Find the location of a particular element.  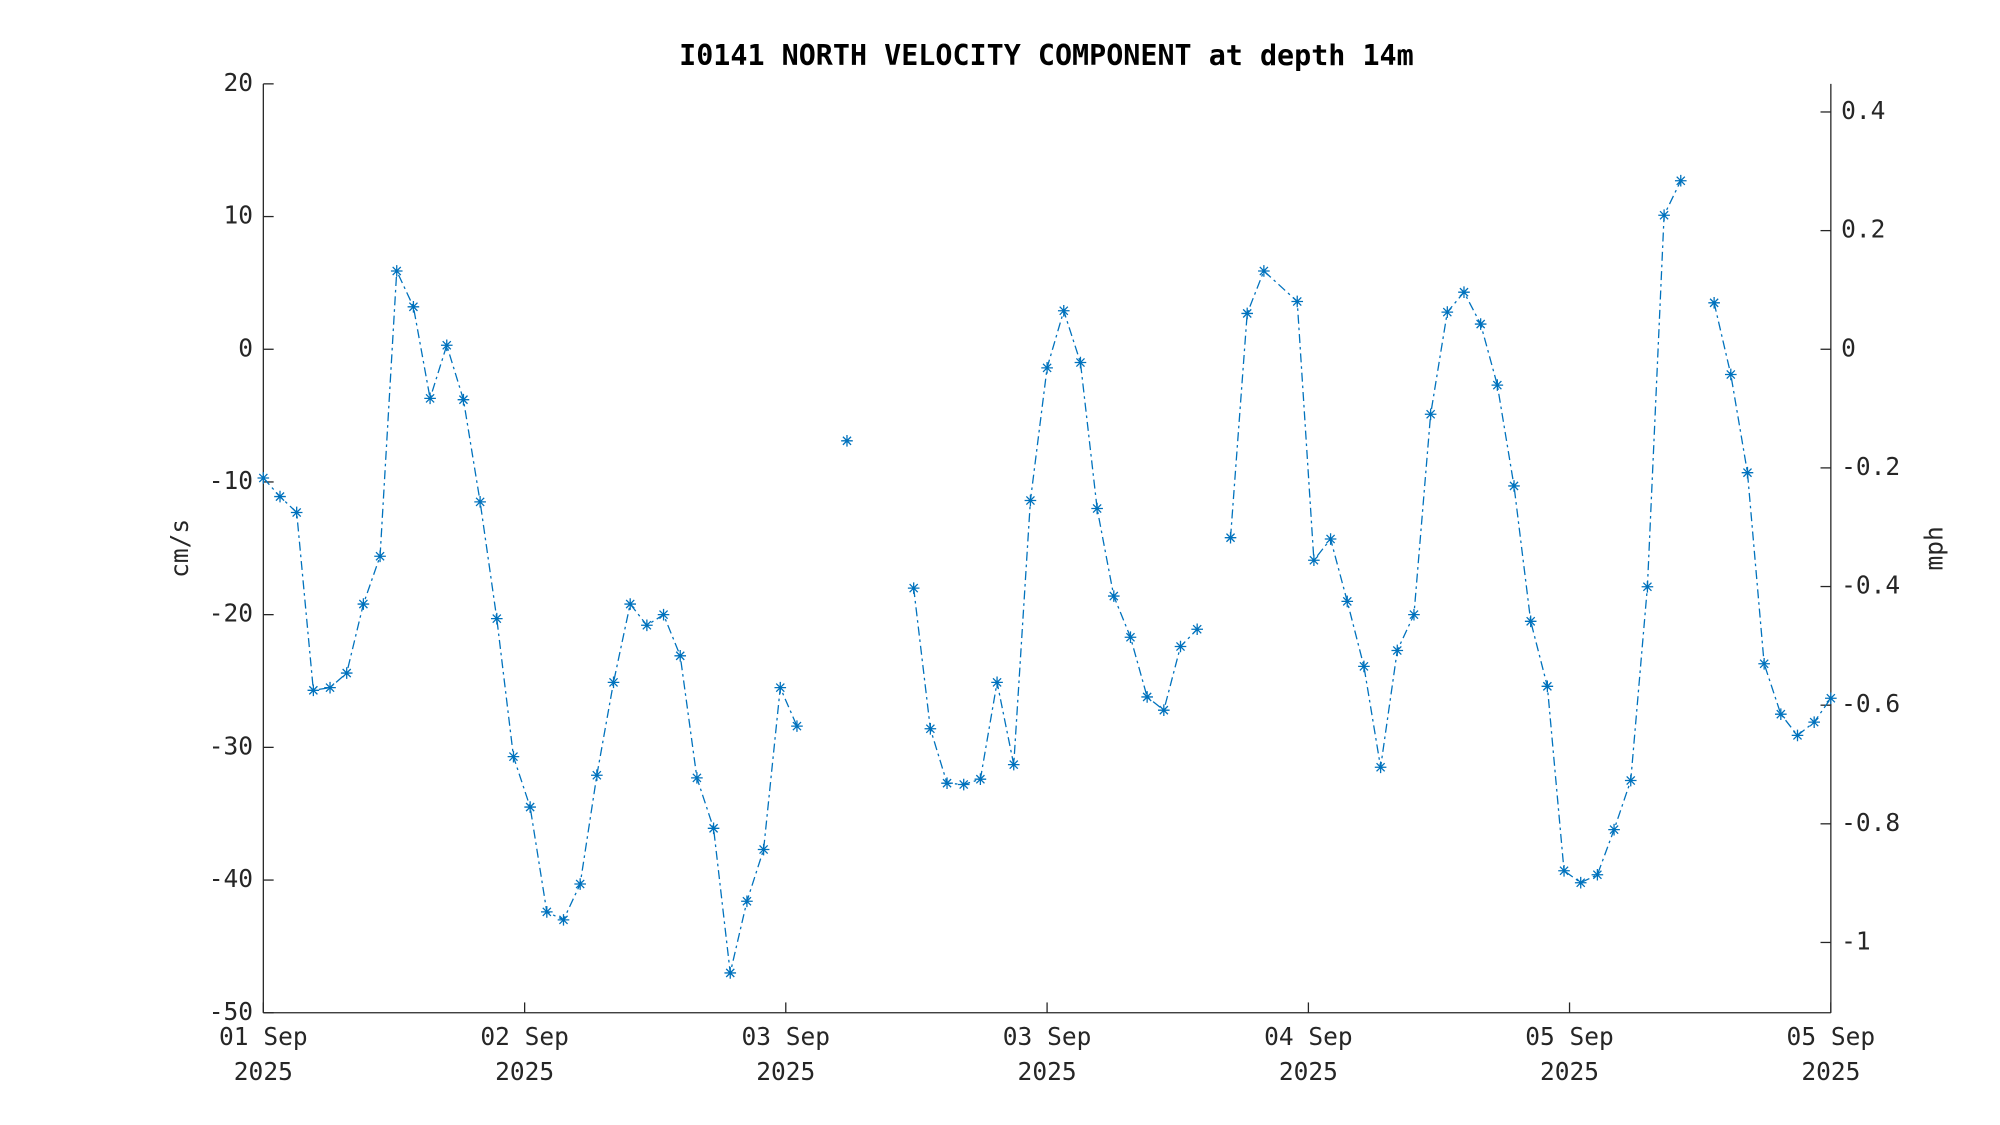

y-tick-label: -50 is located at coordinates (231, 1011).